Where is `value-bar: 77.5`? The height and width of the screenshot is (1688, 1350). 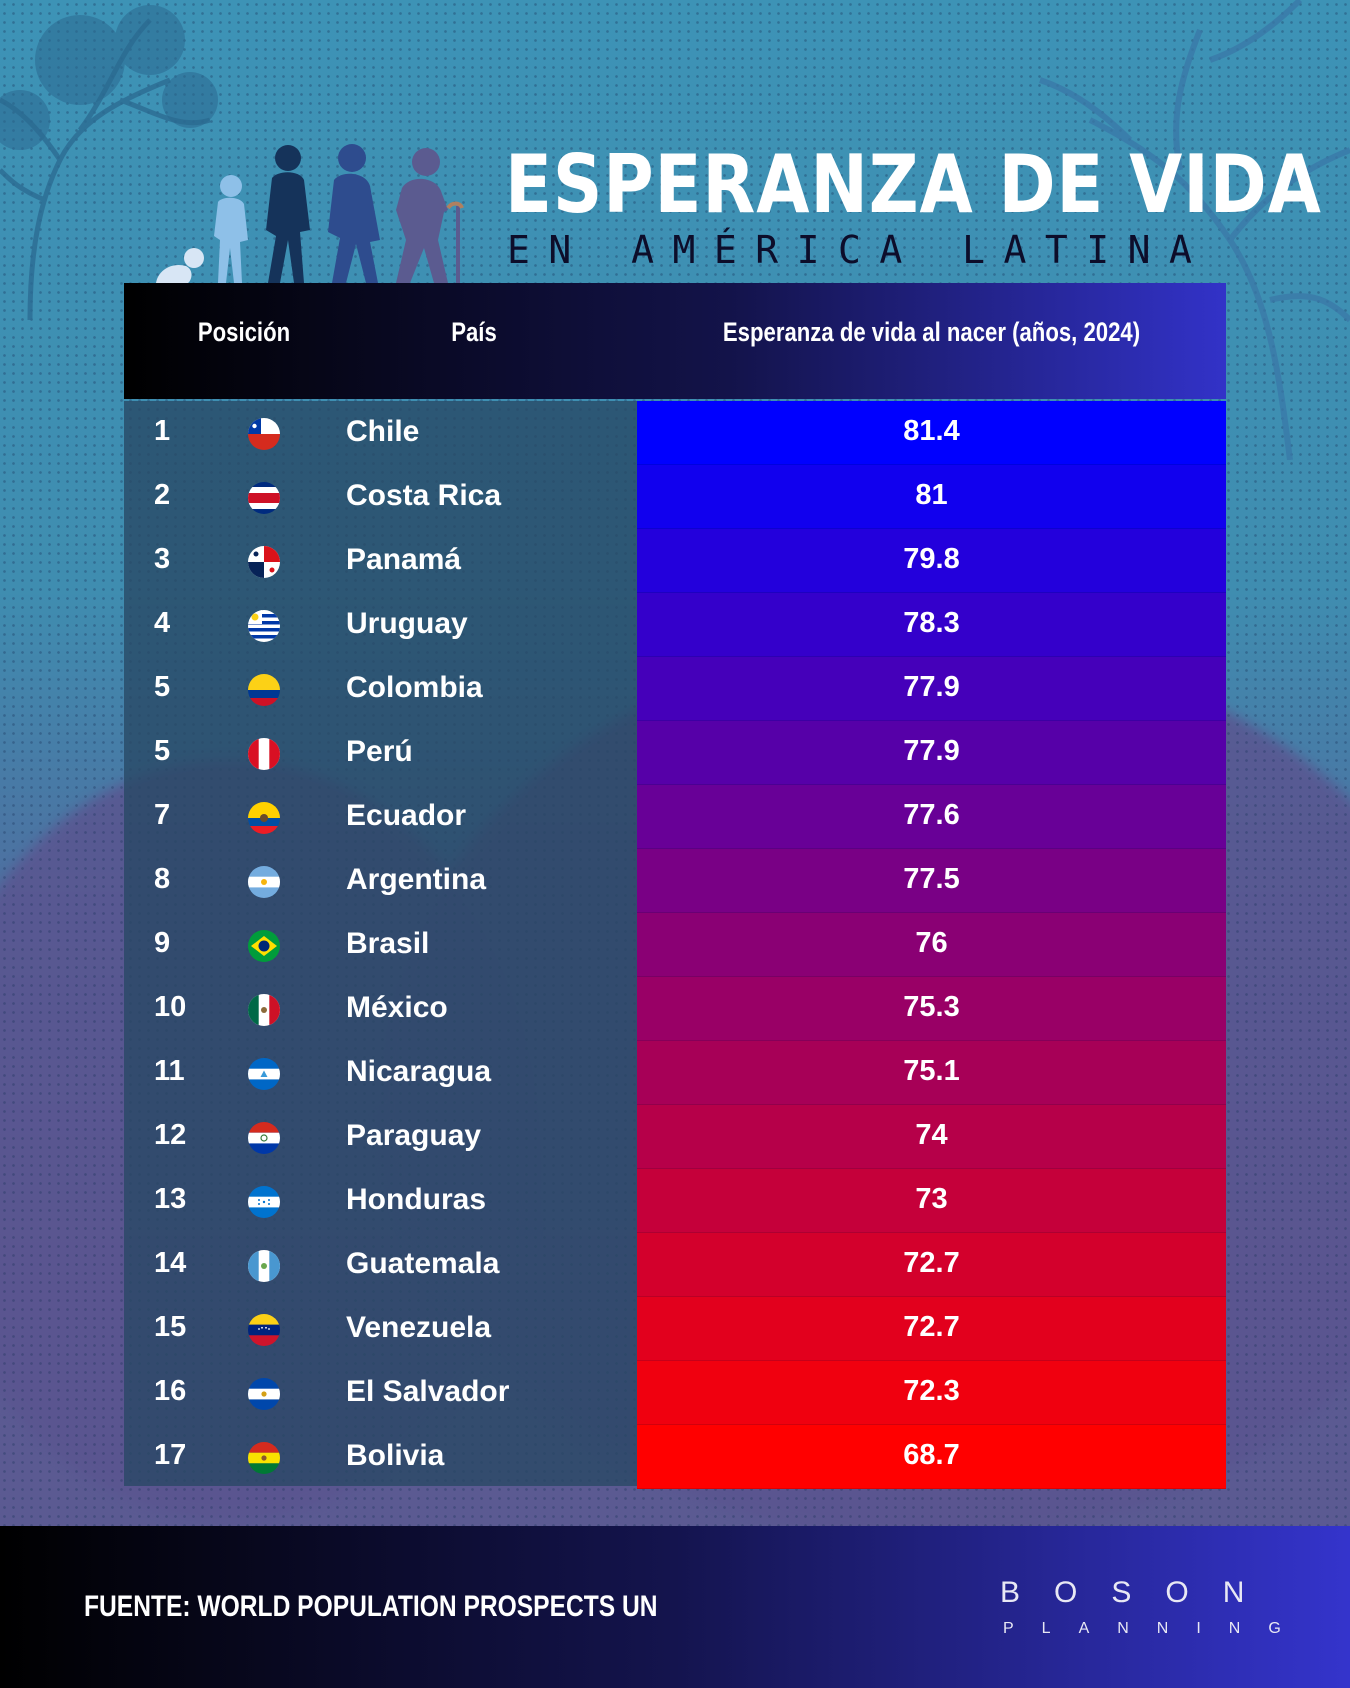
value-bar: 77.5 is located at coordinates (931, 881).